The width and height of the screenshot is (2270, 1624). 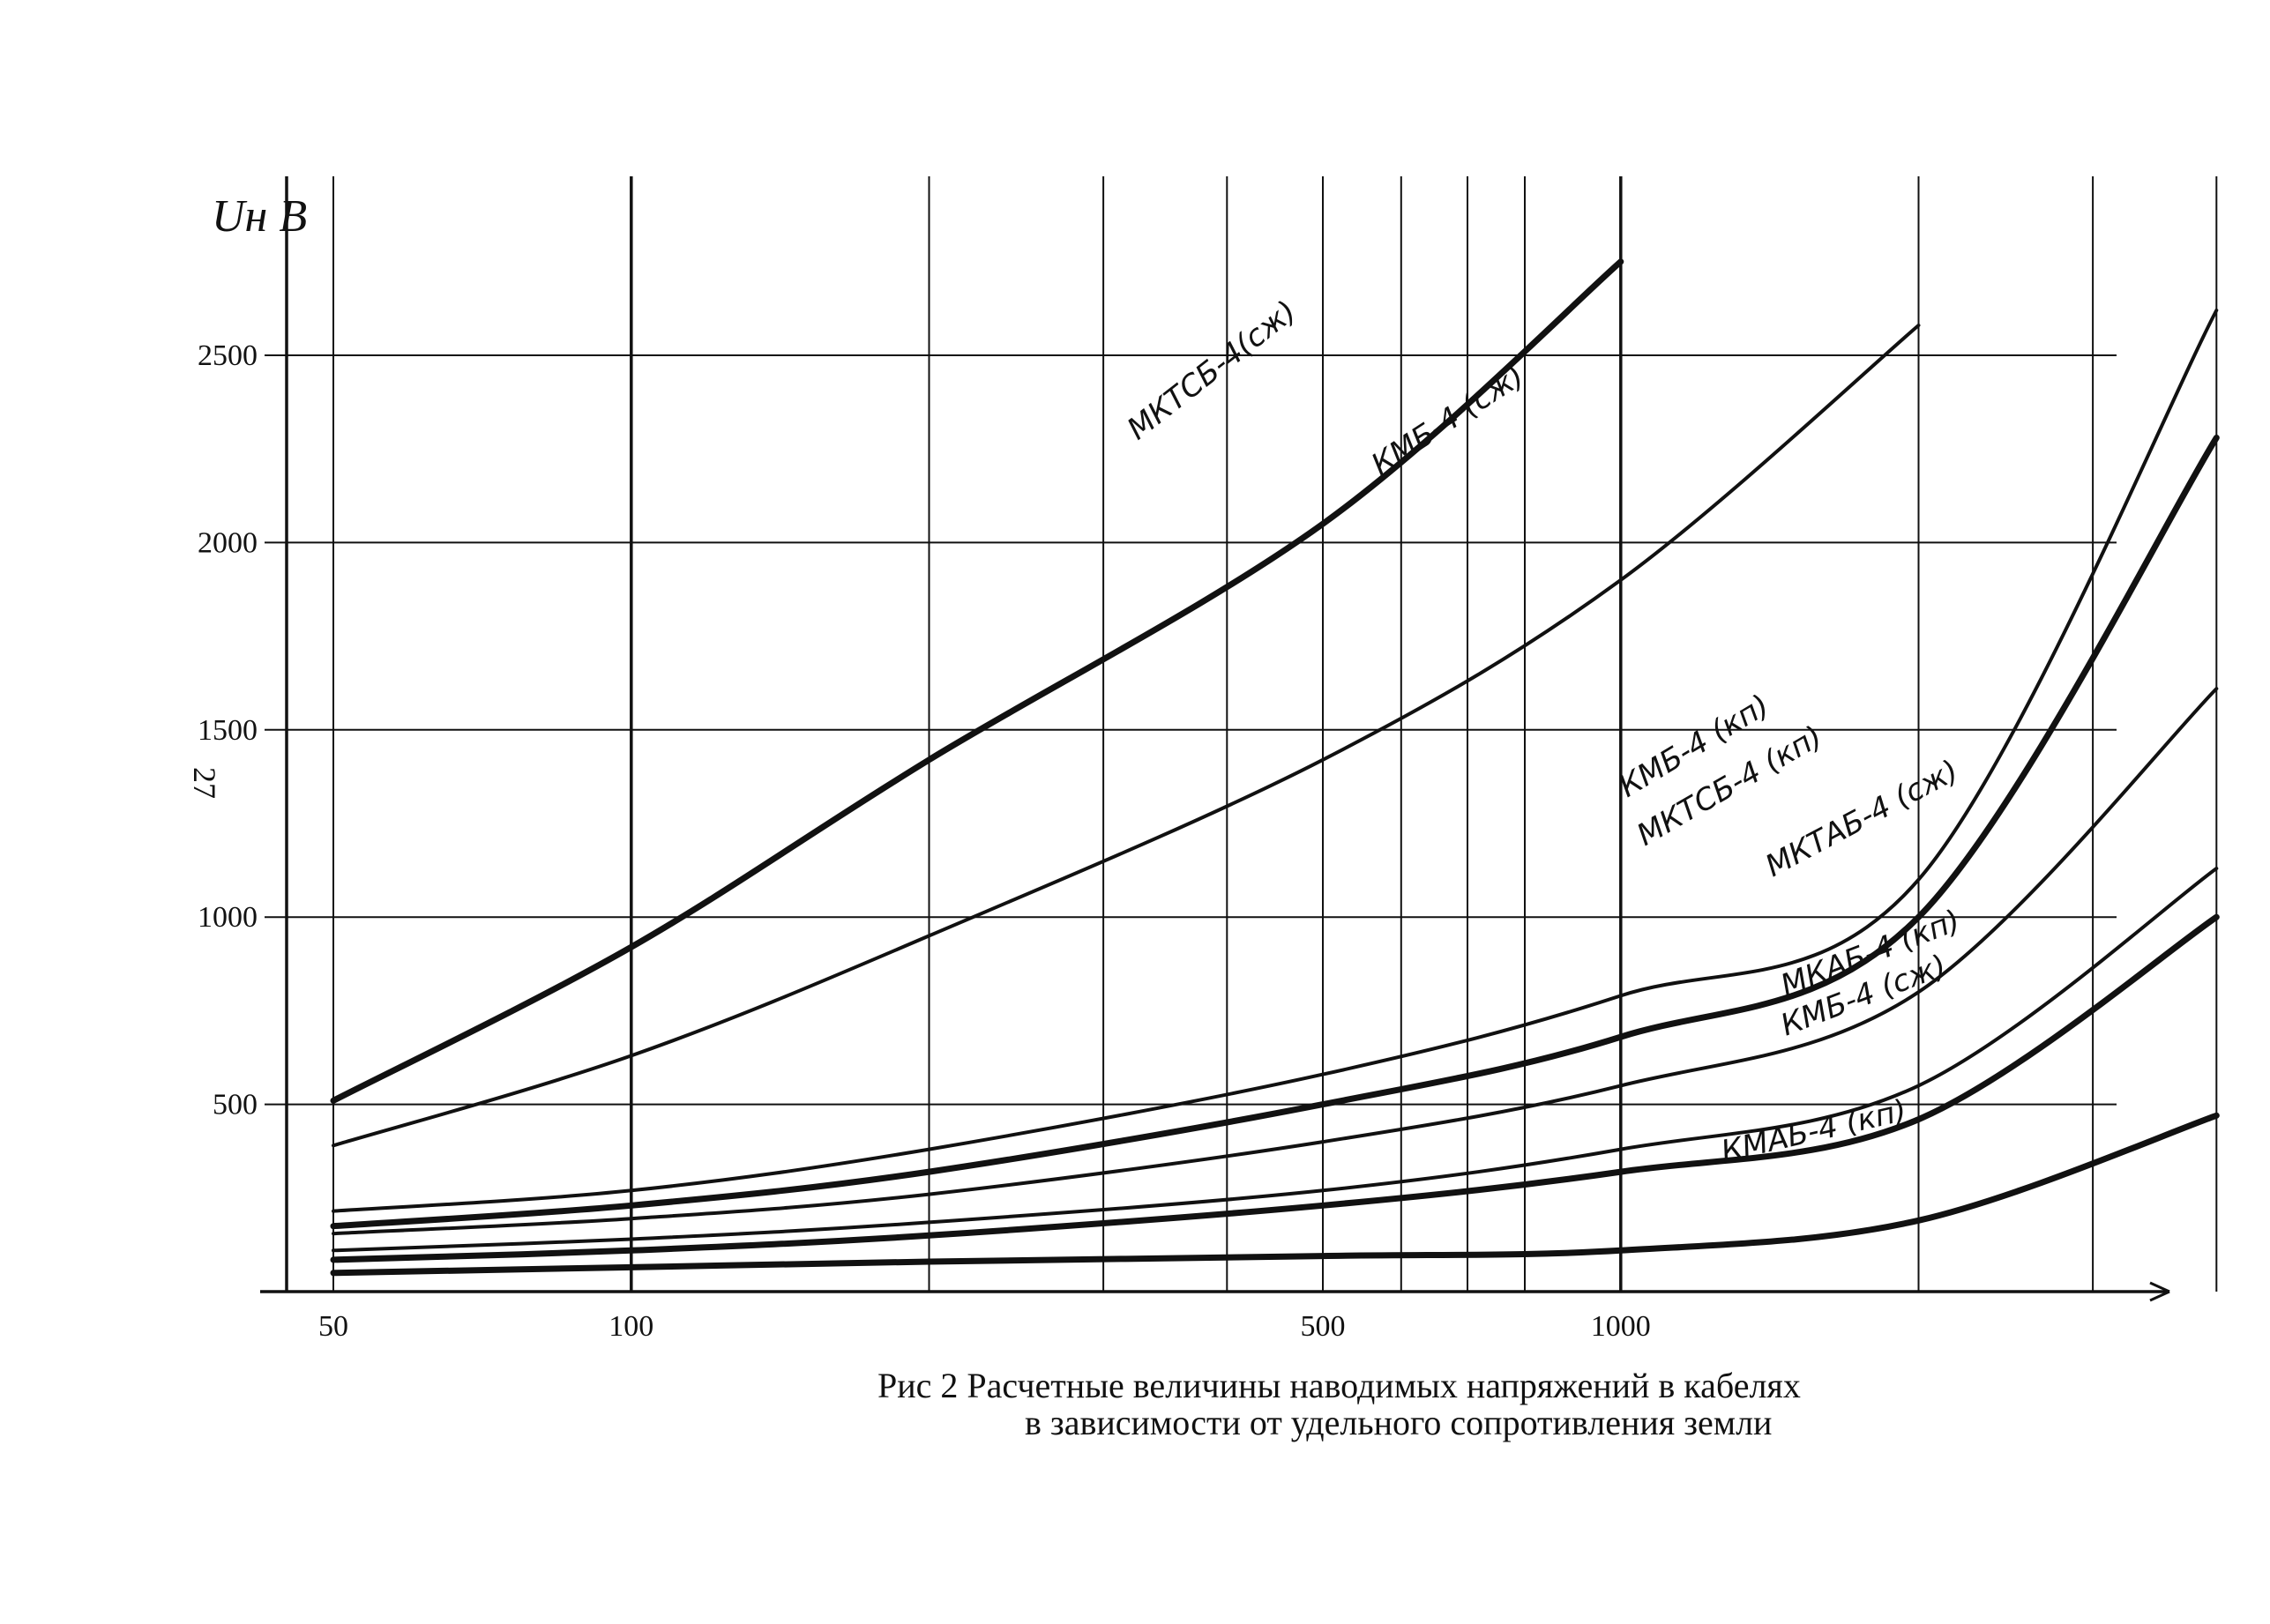 What do you see at coordinates (1862, 818) in the screenshot?
I see `series-label: МКТАБ-4 (сж)` at bounding box center [1862, 818].